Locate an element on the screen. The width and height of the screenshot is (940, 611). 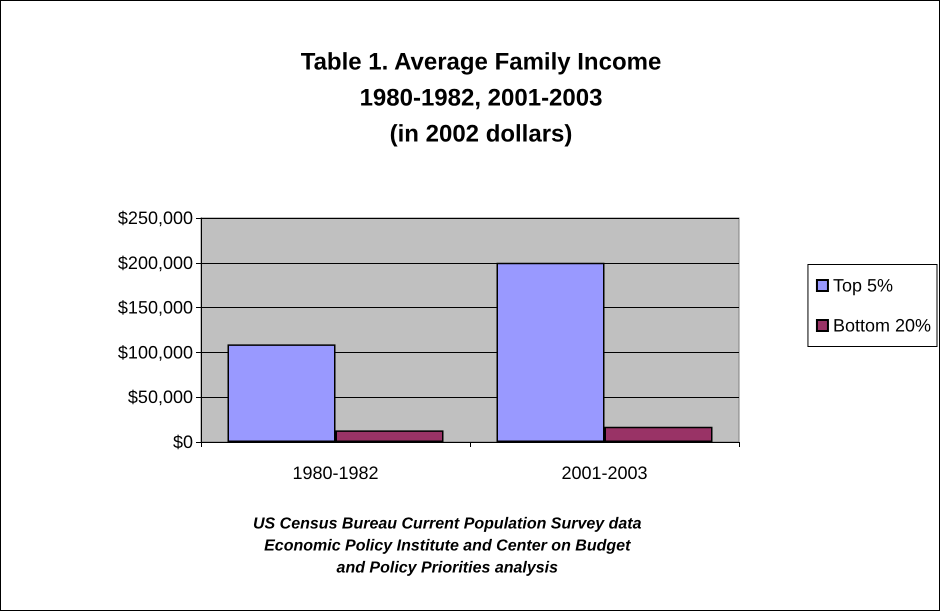
text: Economic Policy Institute and Center on Budget is located at coordinates (448, 546).